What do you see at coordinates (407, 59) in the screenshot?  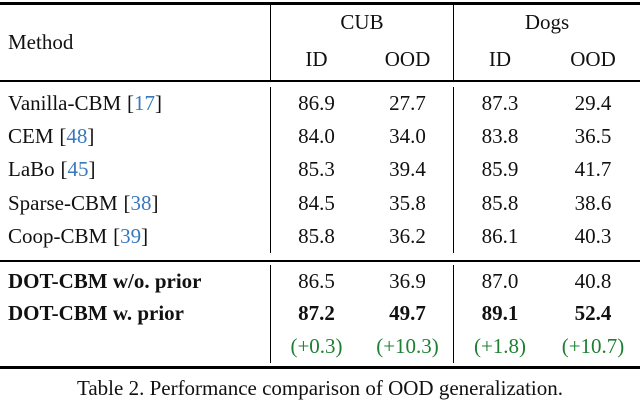 I see `header-cub-ood: OOD` at bounding box center [407, 59].